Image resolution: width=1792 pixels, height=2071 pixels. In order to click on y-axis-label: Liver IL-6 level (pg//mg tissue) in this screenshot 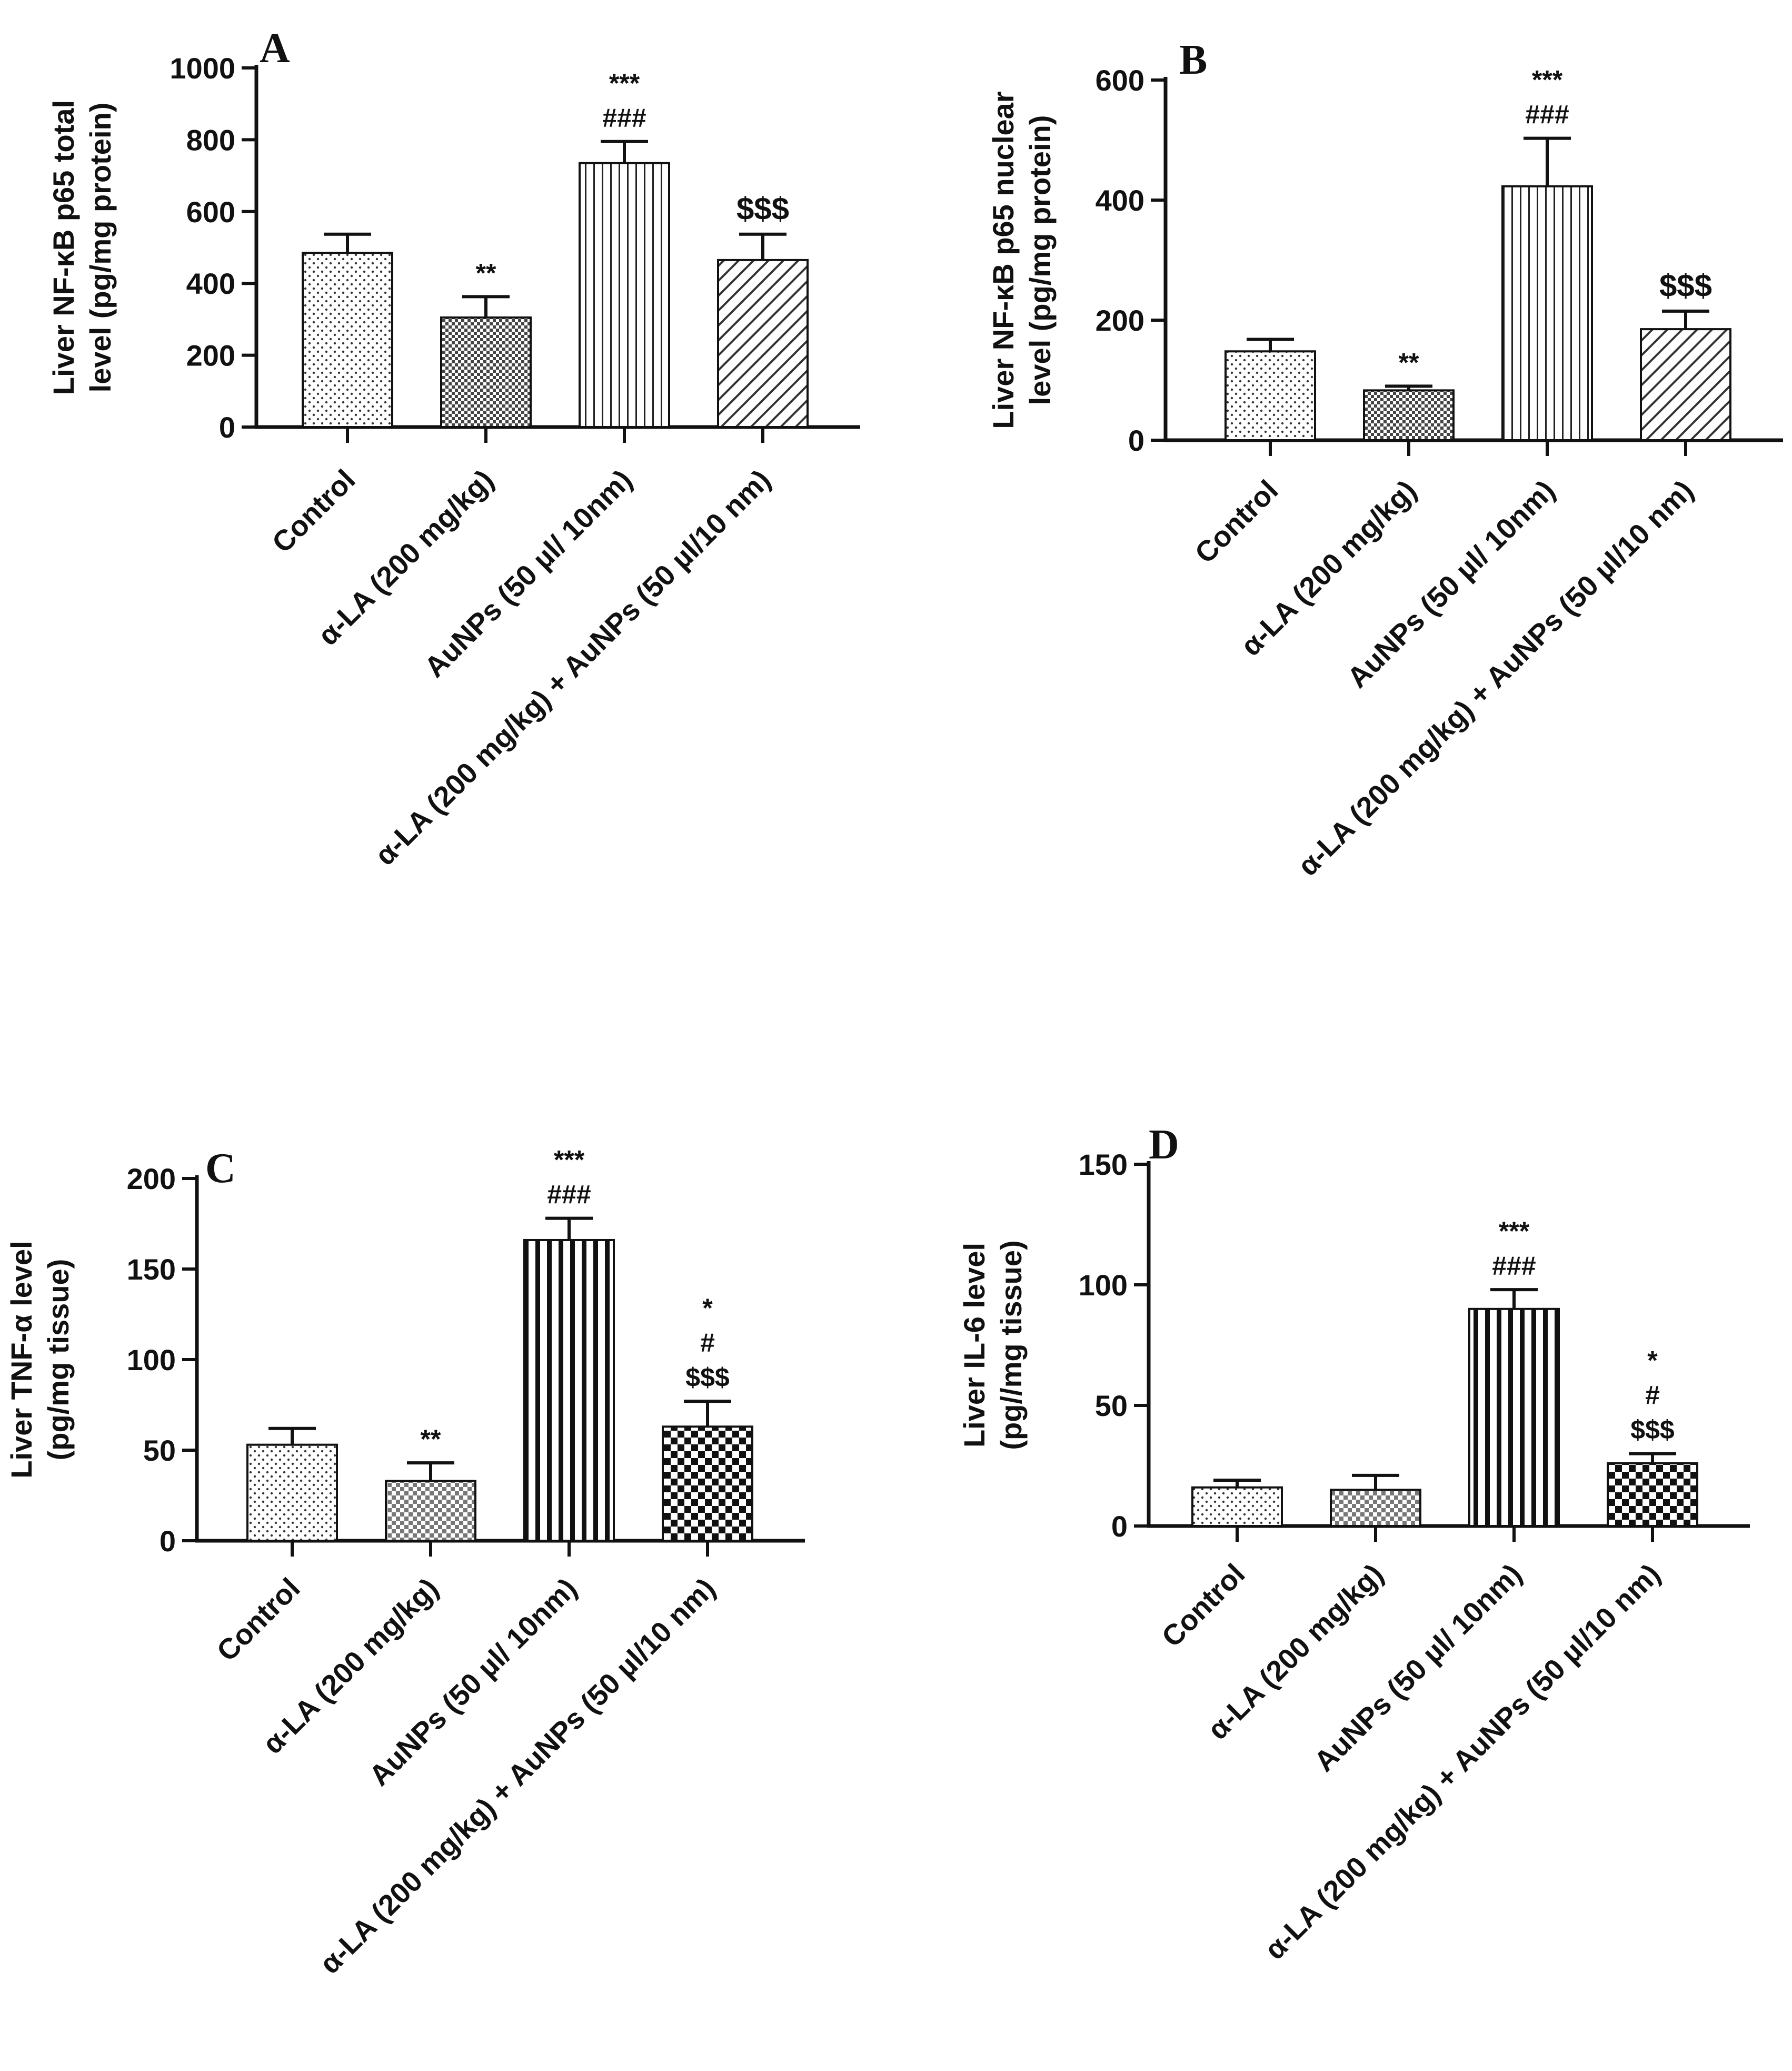, I will do `click(993, 1345)`.